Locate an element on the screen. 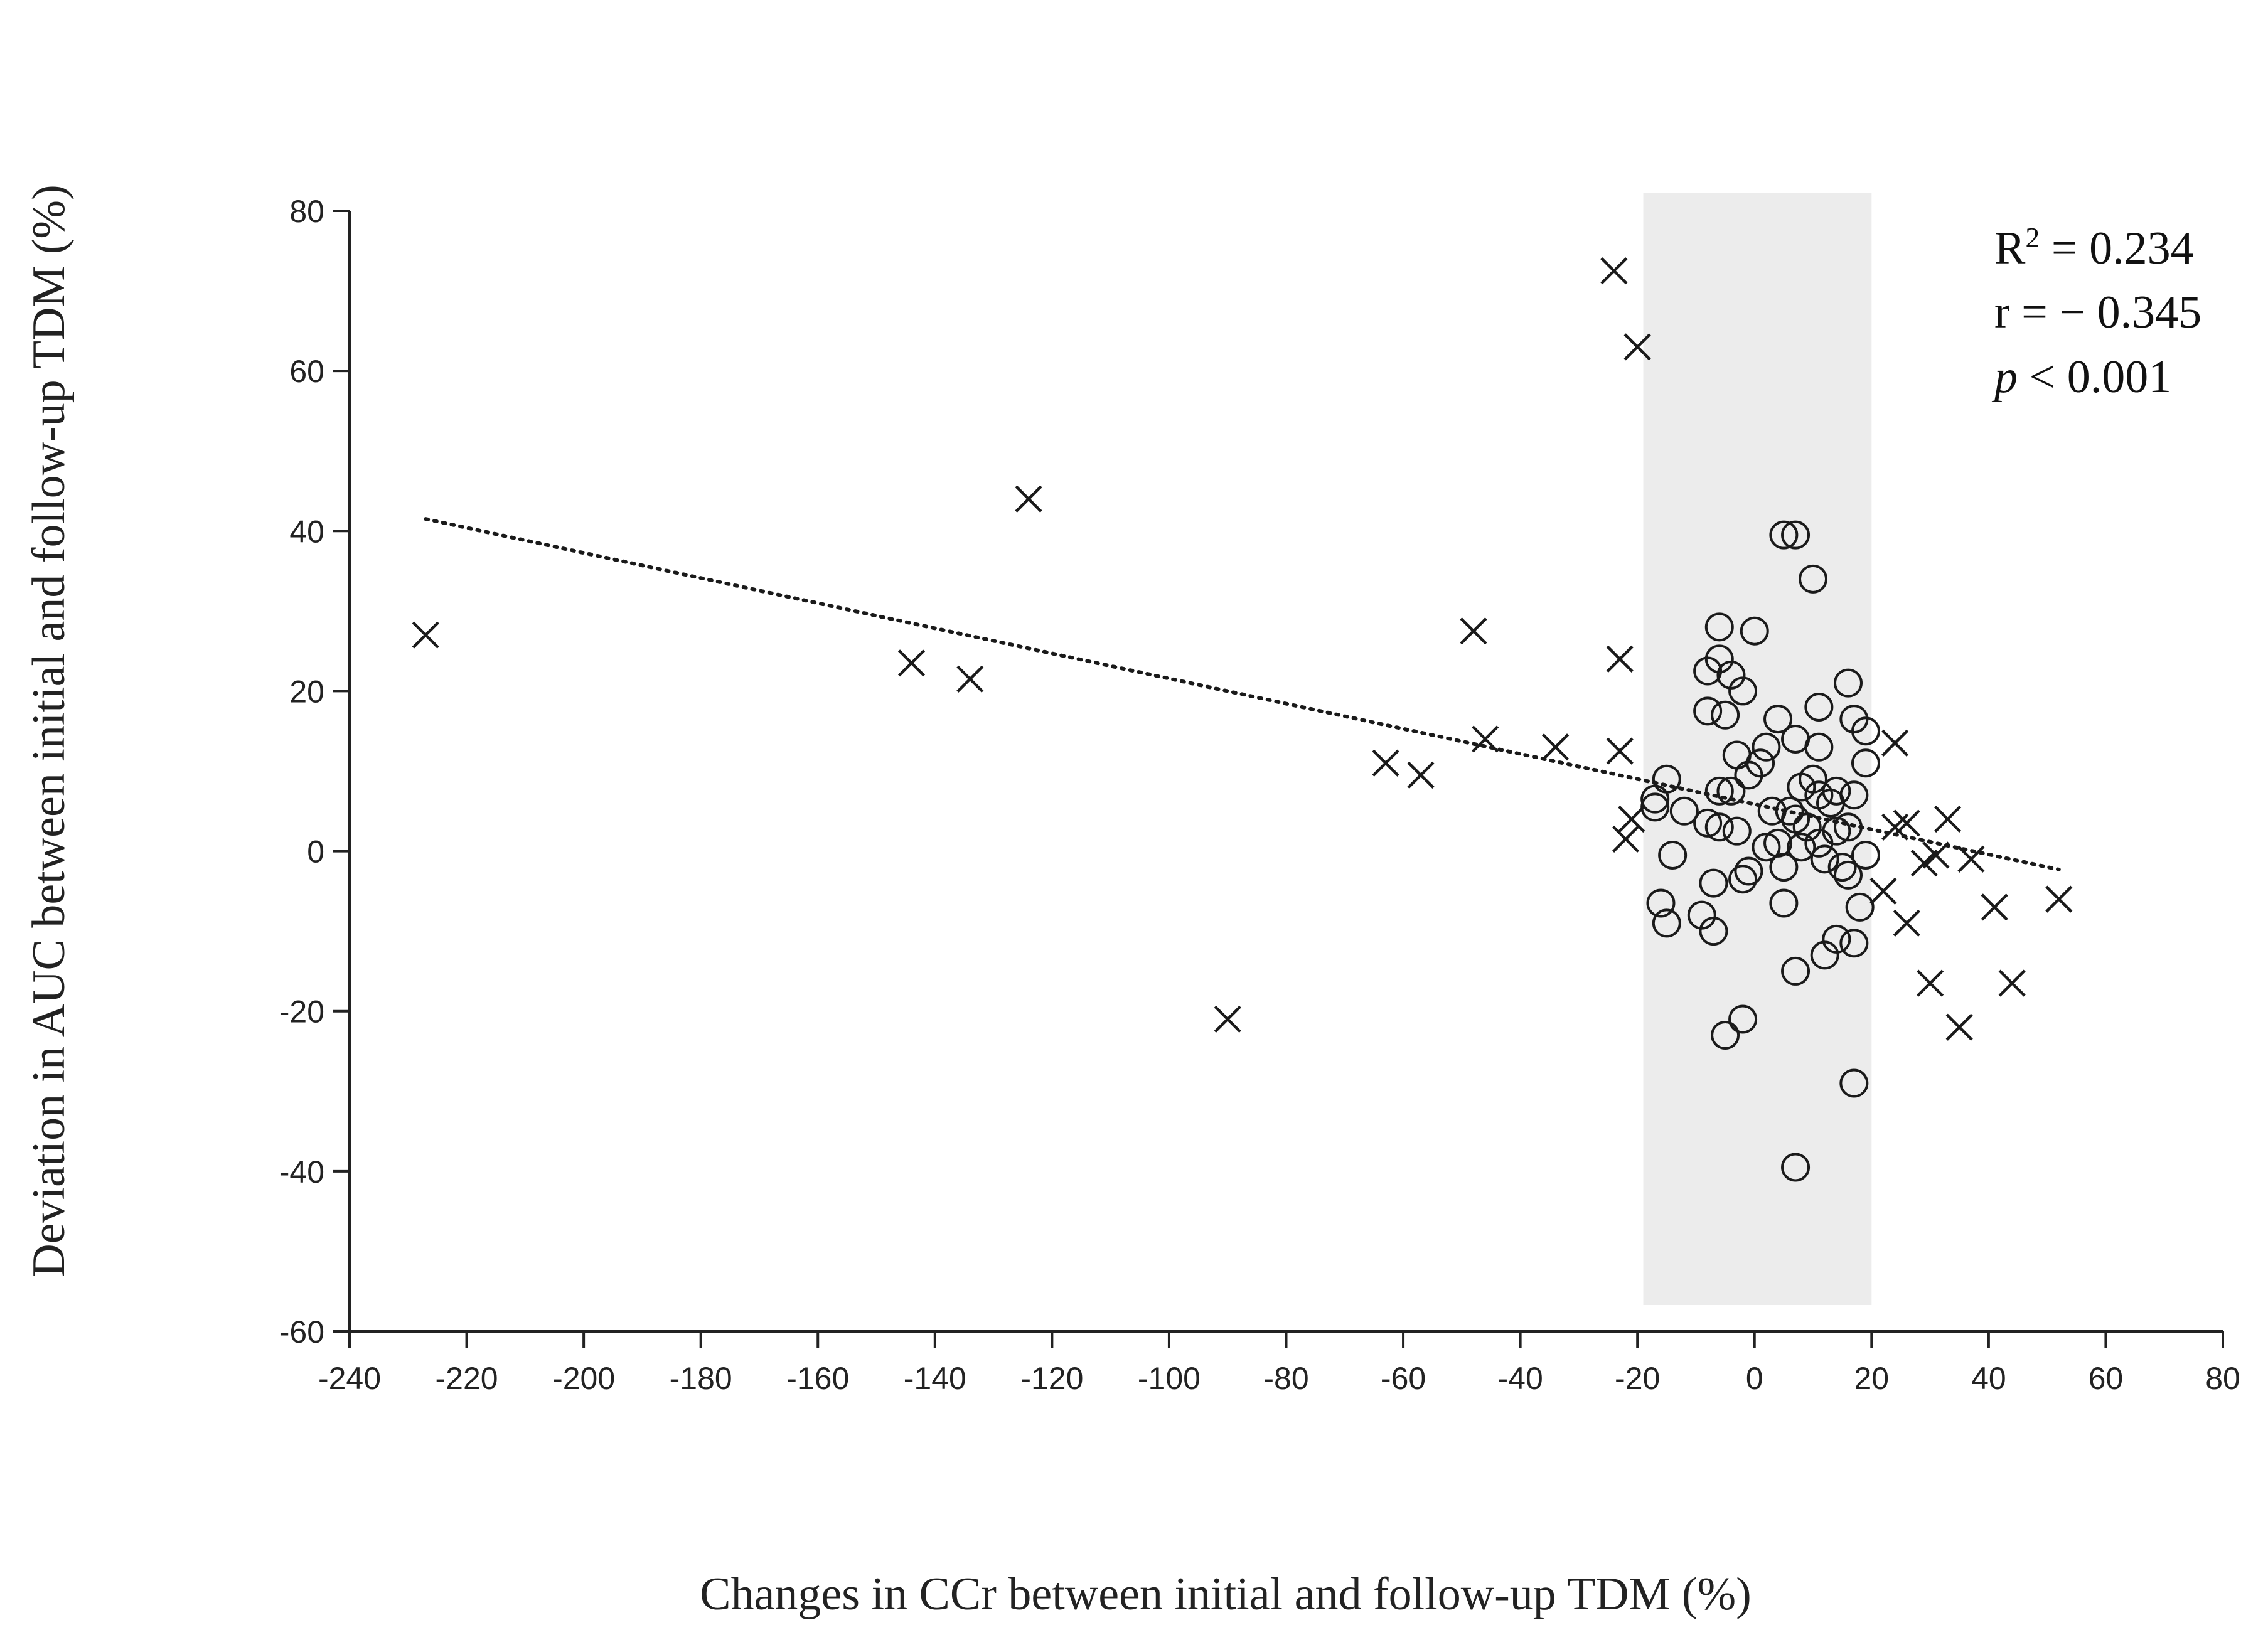  y-tick-label: -20 is located at coordinates (301, 1012).